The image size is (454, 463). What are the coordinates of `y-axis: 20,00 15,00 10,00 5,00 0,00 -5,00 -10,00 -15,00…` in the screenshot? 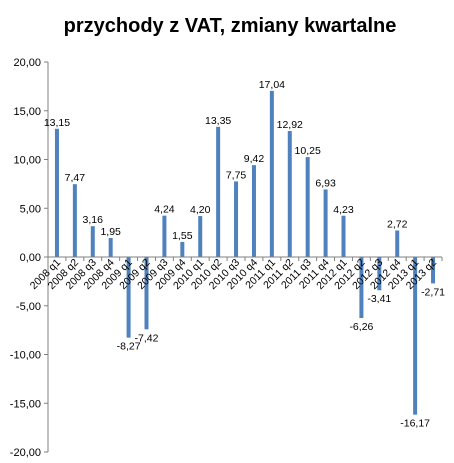 It's located at (29, 258).